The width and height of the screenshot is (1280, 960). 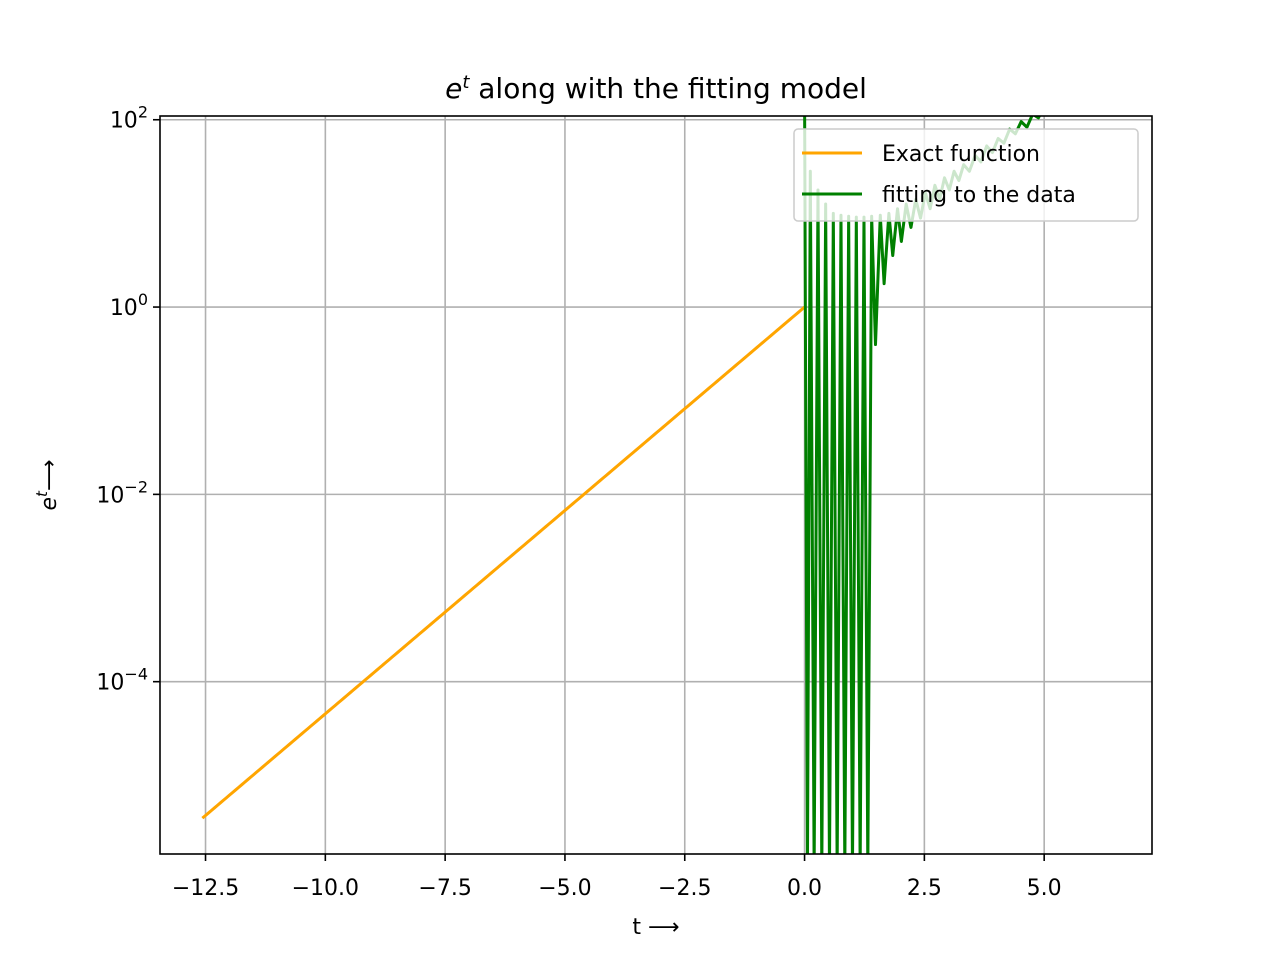 I want to click on chart-title: et along with the fitting model, so click(x=656, y=89).